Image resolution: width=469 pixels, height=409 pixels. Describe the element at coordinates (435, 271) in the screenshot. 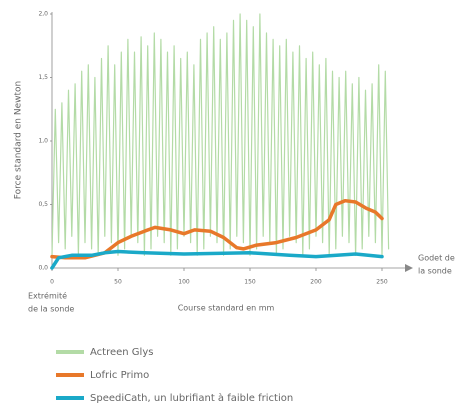

I see `annotation: la sonde` at that location.